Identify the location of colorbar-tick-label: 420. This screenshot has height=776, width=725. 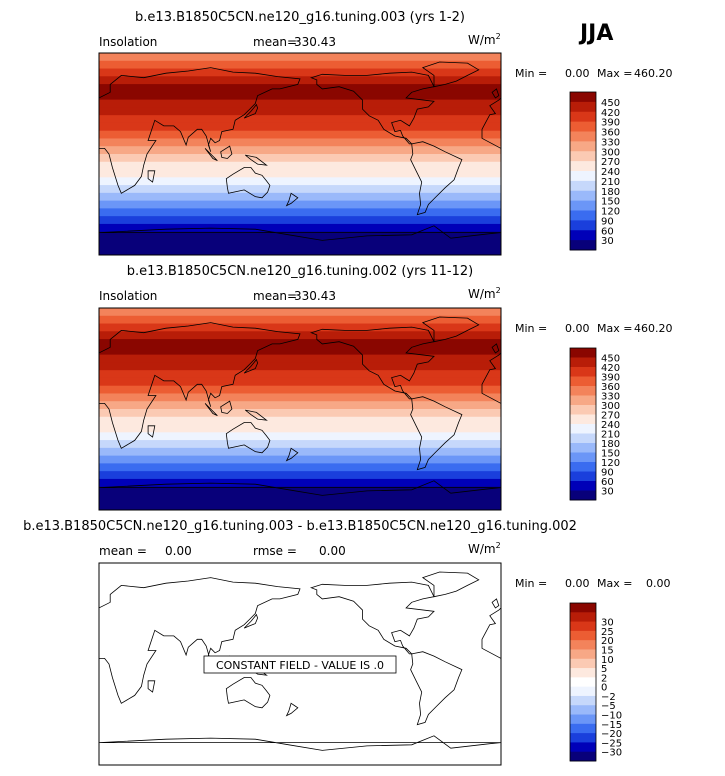
(610, 113).